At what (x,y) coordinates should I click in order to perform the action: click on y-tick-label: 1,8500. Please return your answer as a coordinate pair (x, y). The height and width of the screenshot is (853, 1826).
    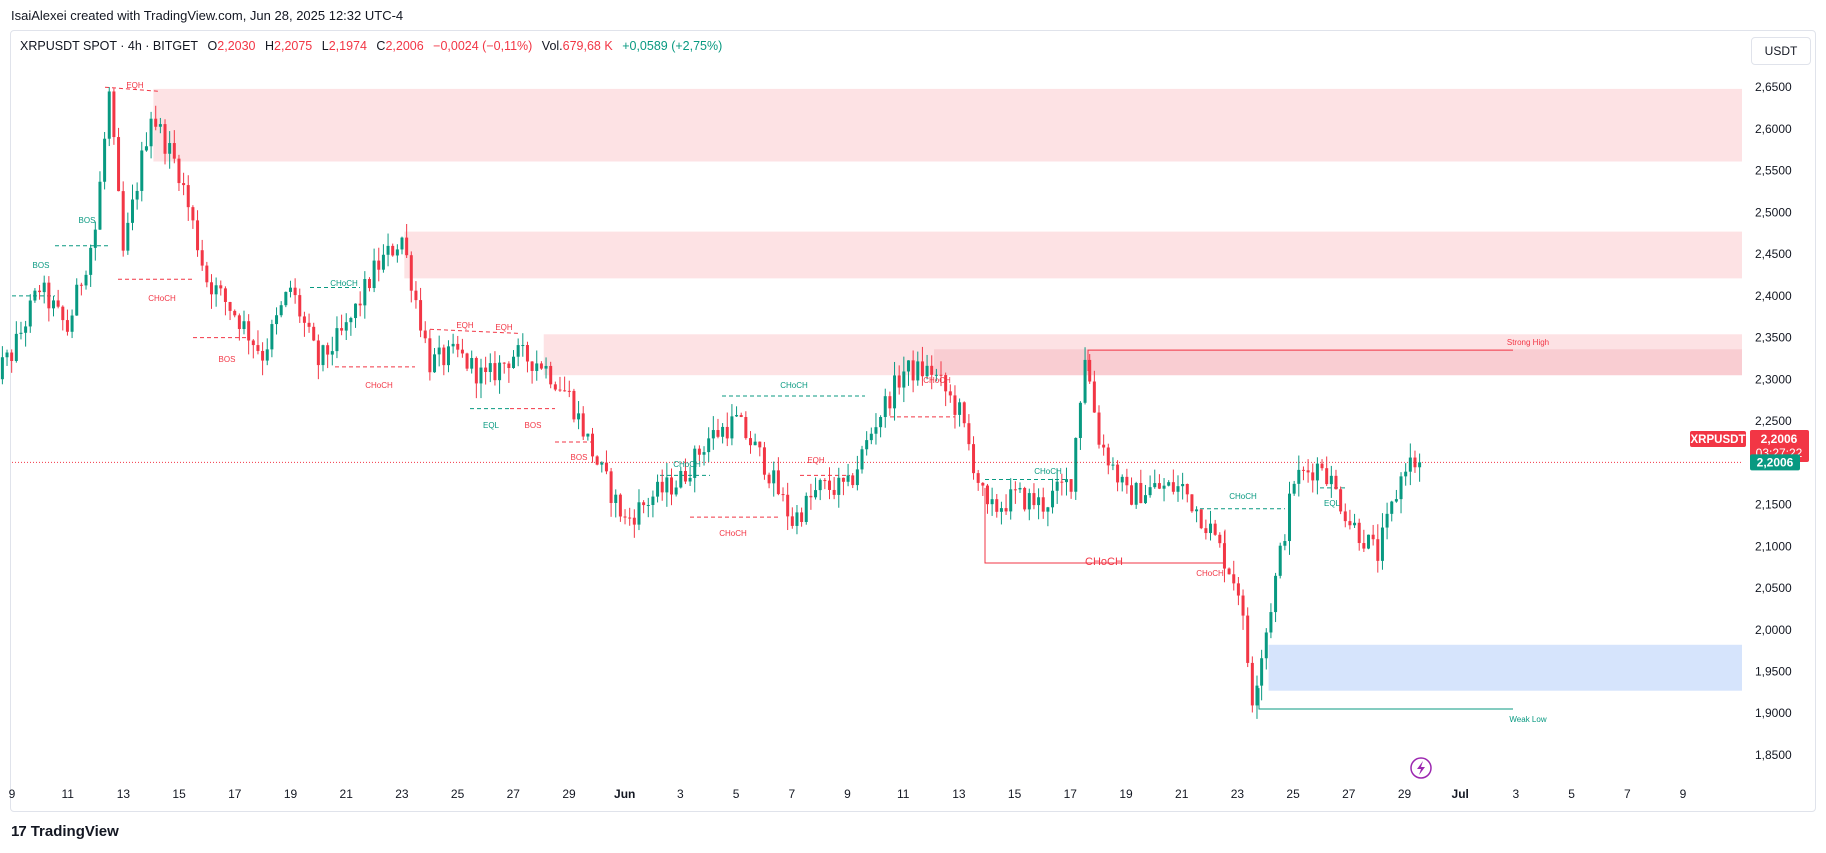
    Looking at the image, I should click on (1773, 755).